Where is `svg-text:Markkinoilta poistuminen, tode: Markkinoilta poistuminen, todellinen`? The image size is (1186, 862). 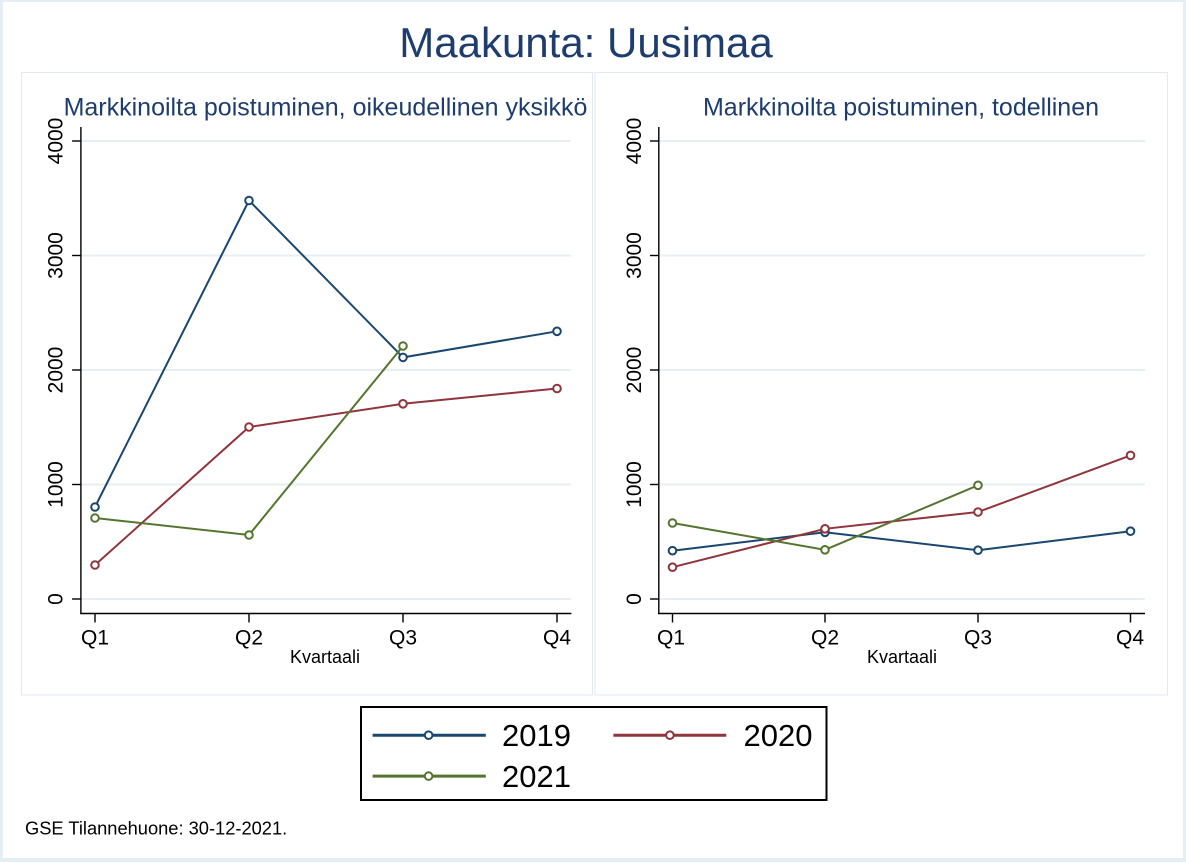 svg-text:Markkinoilta poistuminen, tode: Markkinoilta poistuminen, todellinen is located at coordinates (901, 108).